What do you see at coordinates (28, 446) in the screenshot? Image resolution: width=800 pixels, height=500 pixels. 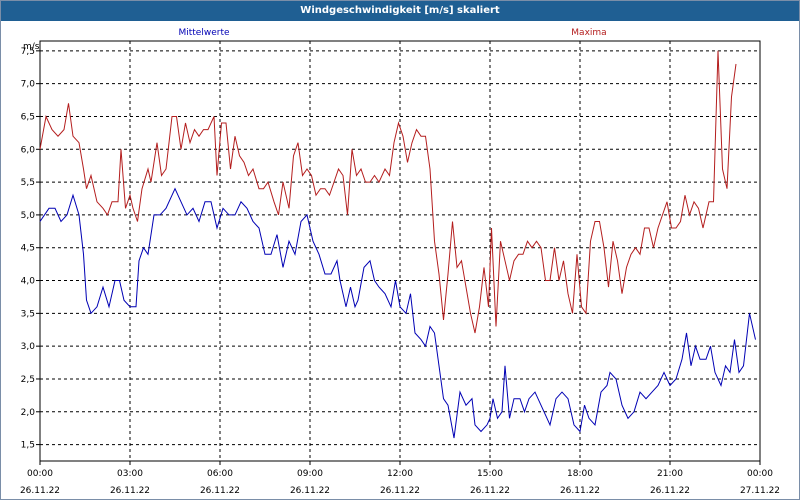 I see `y-tick-label: 1,5` at bounding box center [28, 446].